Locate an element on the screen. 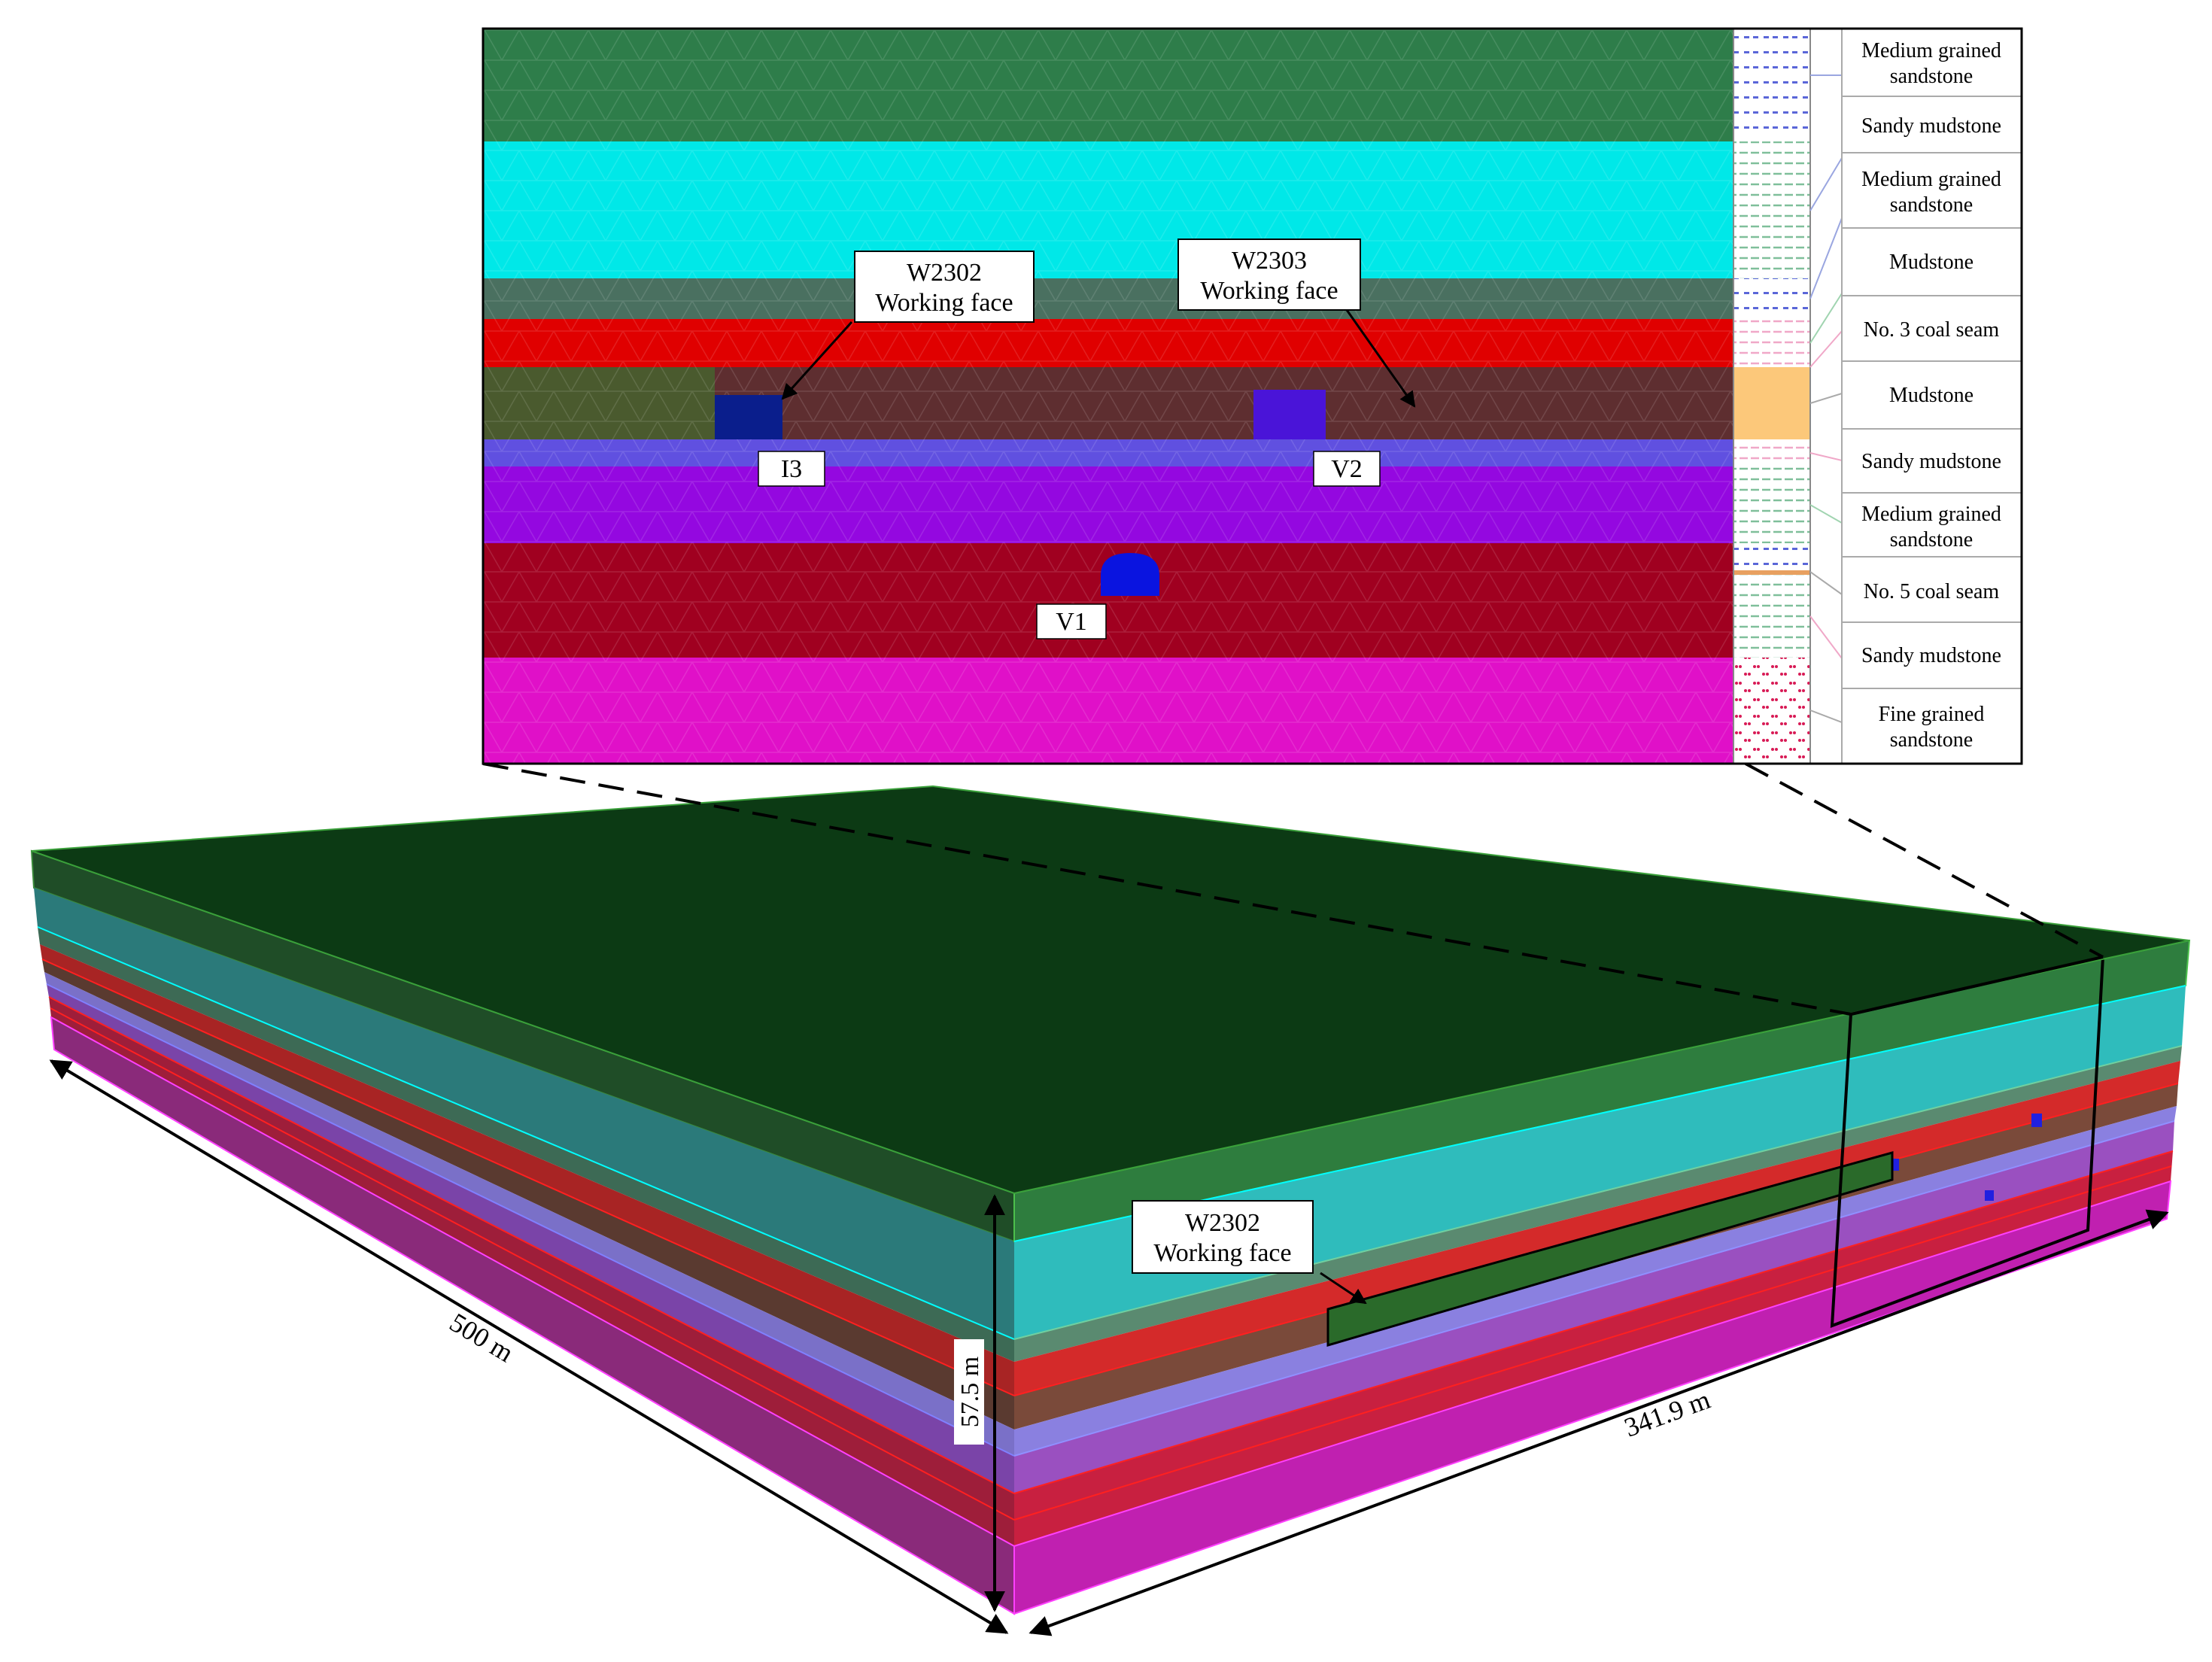 This screenshot has width=2212, height=1662. projection-lines is located at coordinates (1293, 889).